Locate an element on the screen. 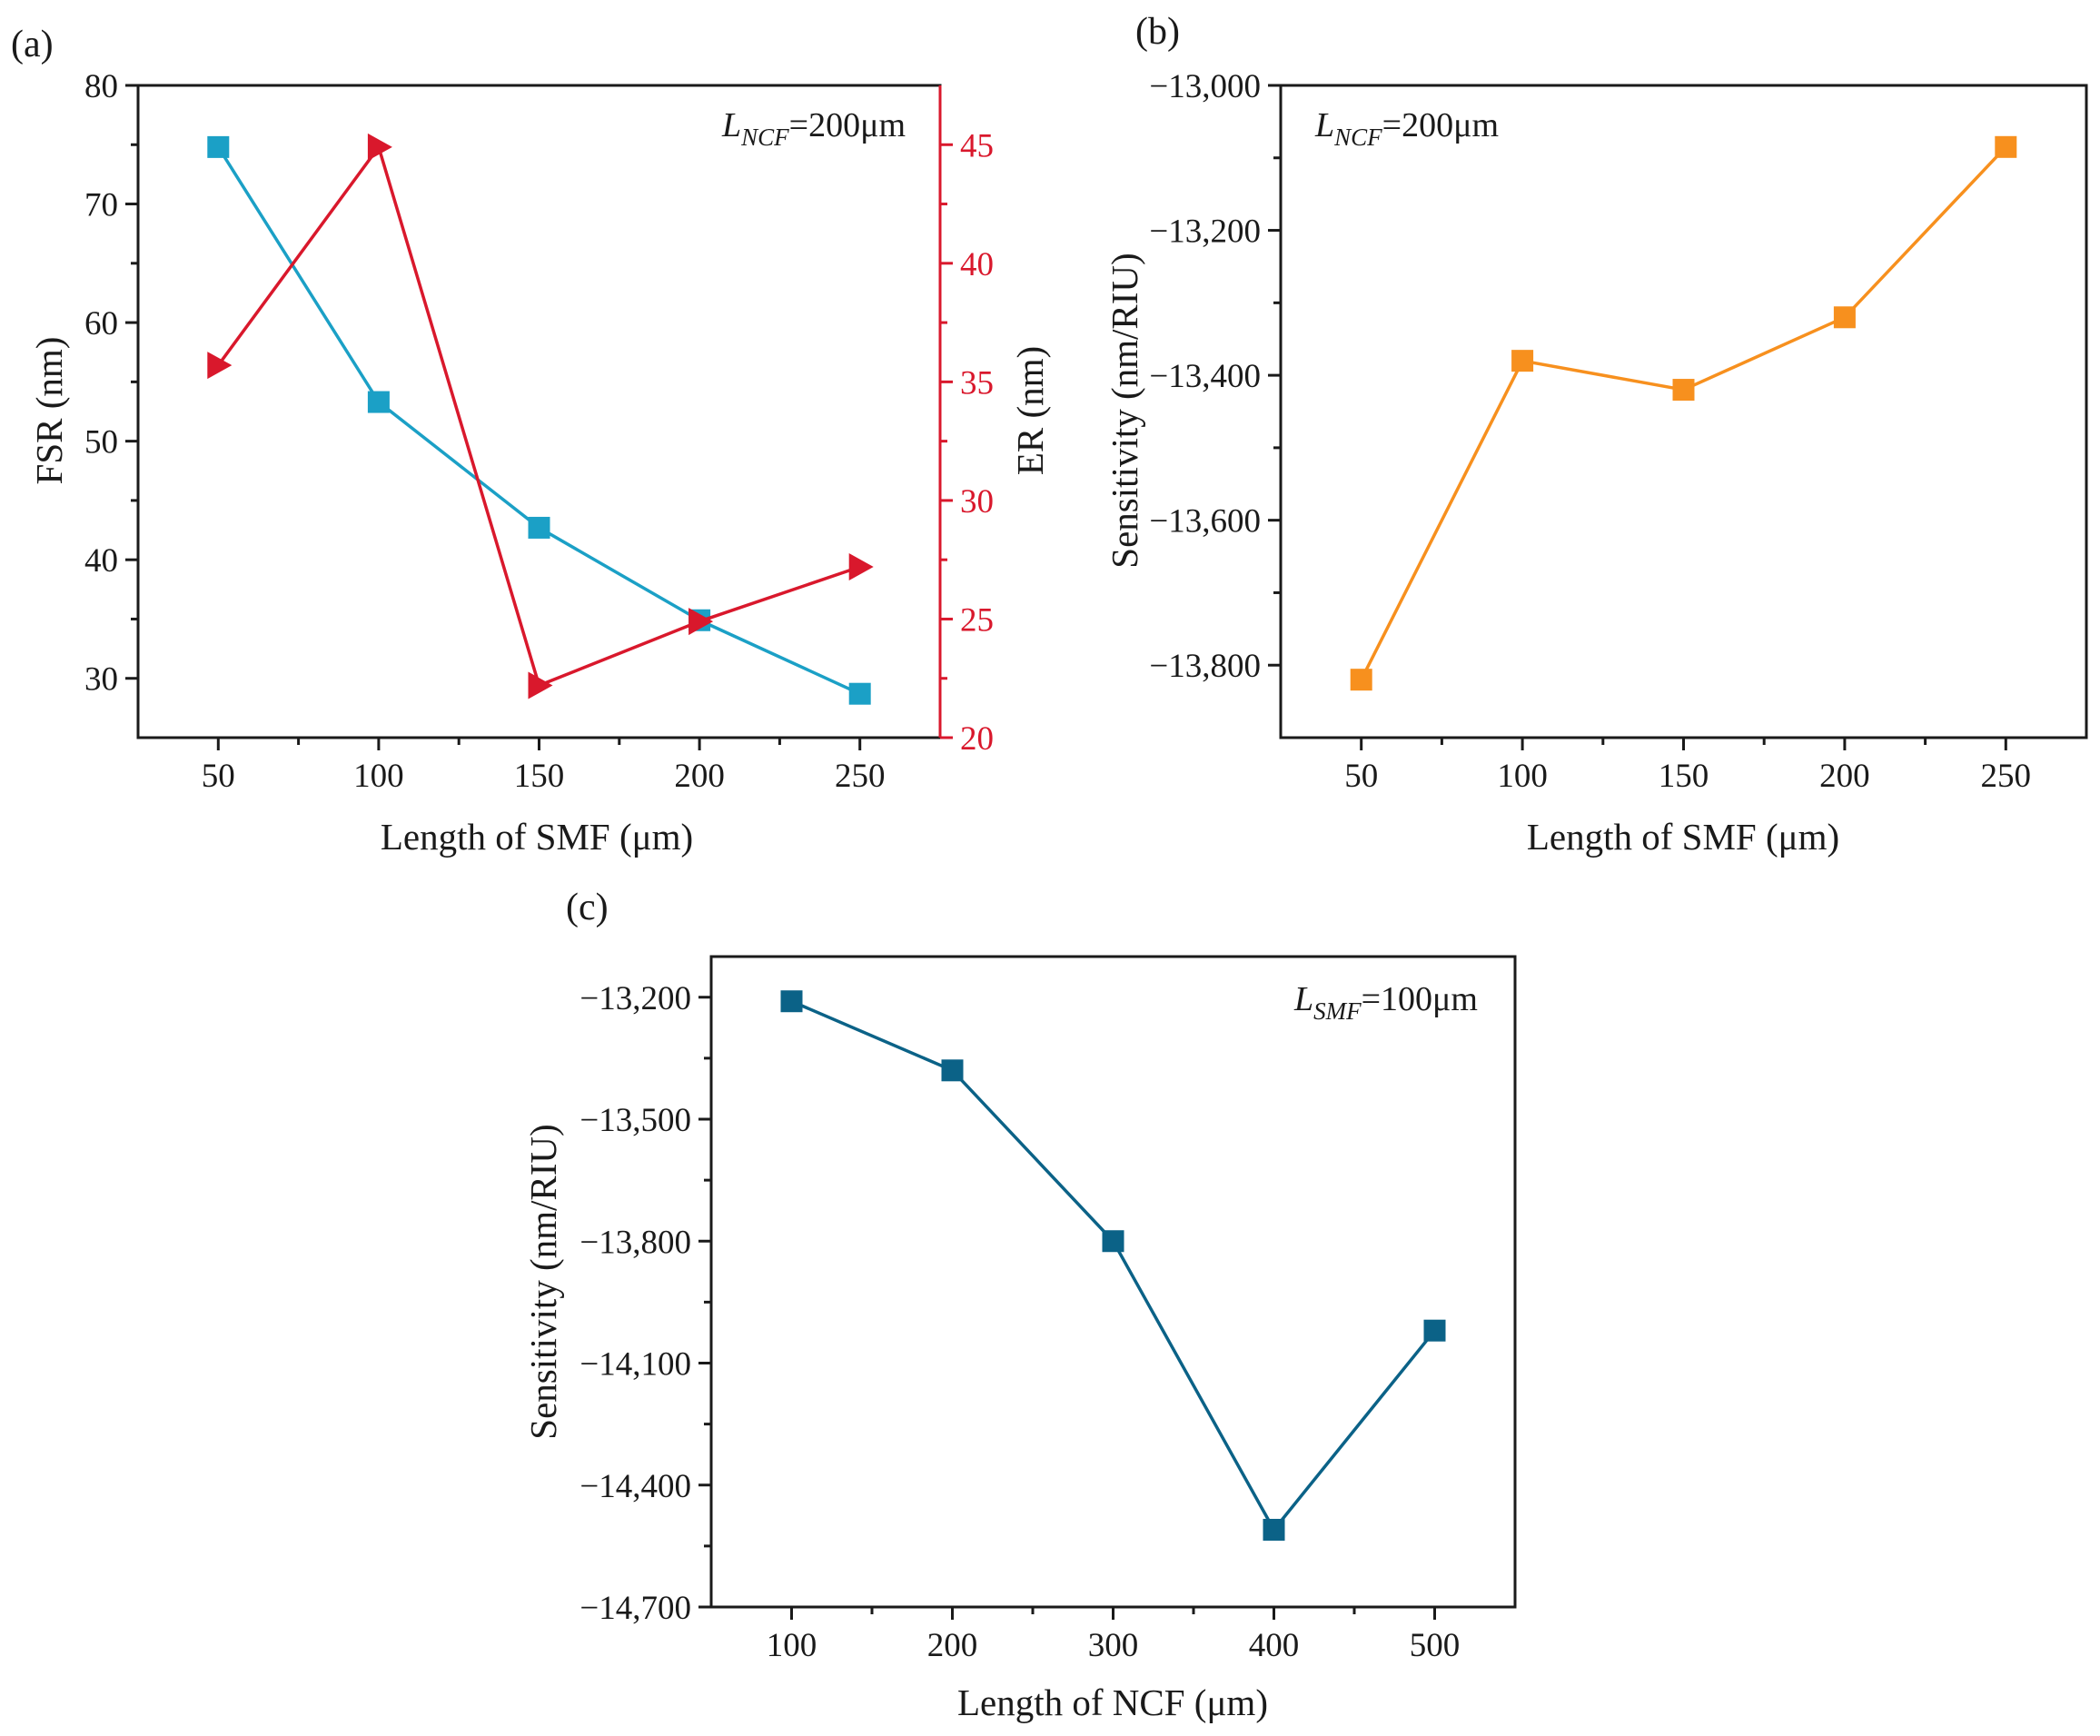 This screenshot has width=2100, height=1736. y-tick-label: −14,700 is located at coordinates (635, 1608).